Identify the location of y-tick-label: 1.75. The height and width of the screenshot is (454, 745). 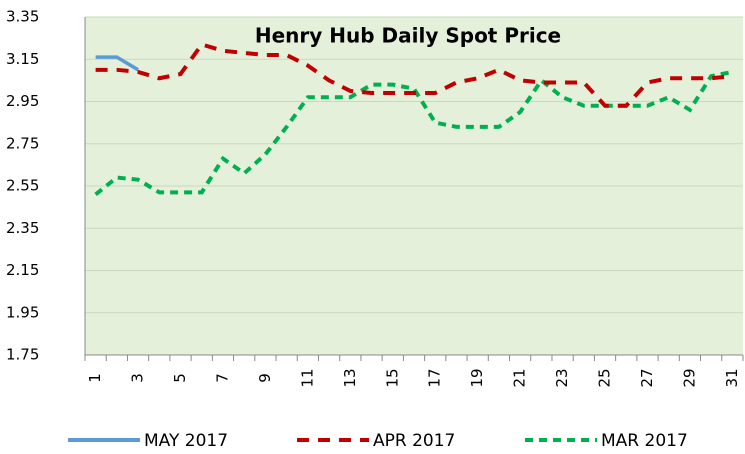
(22, 355).